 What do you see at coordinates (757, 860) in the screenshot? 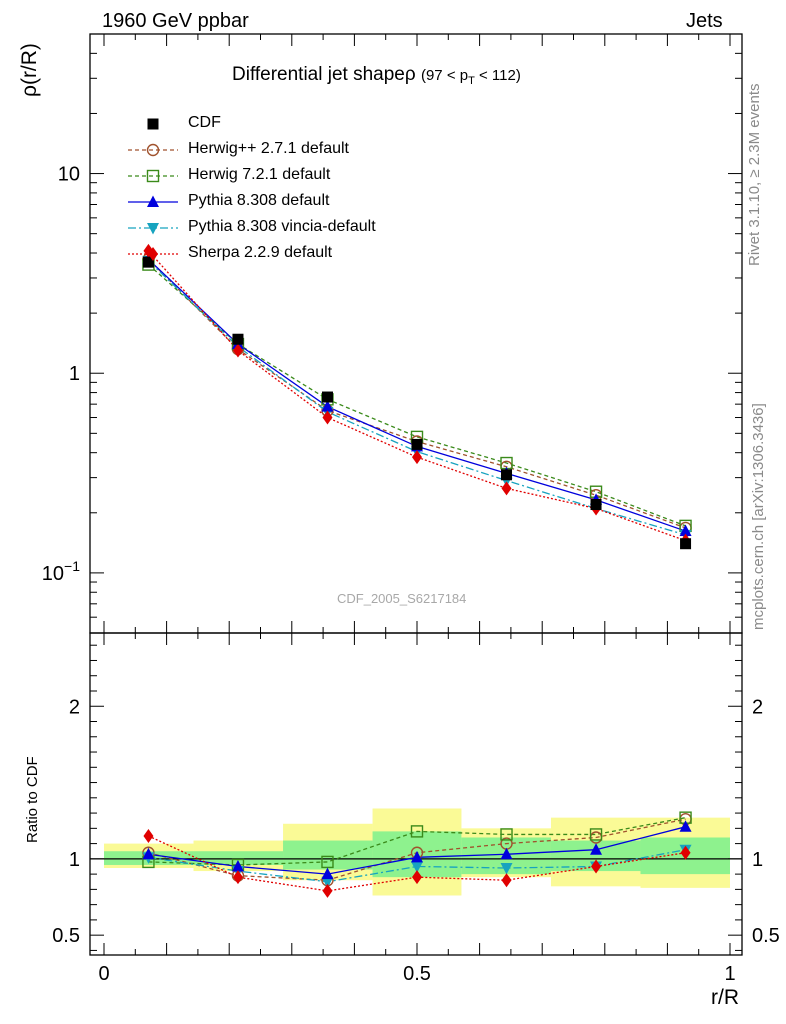
I see `ratio-y-tick-label-right: 1` at bounding box center [757, 860].